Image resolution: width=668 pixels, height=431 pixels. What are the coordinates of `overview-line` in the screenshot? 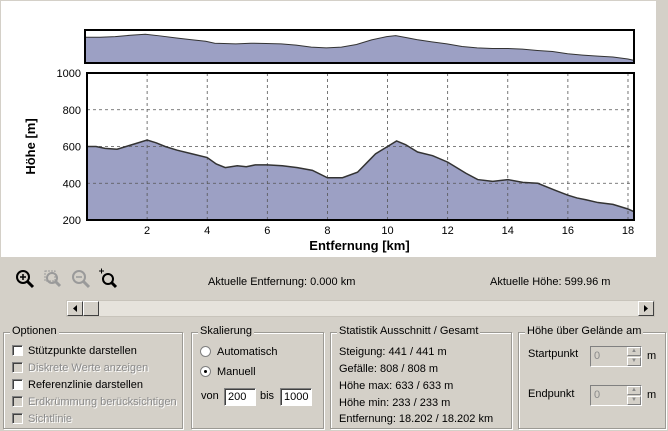 It's located at (360, 47).